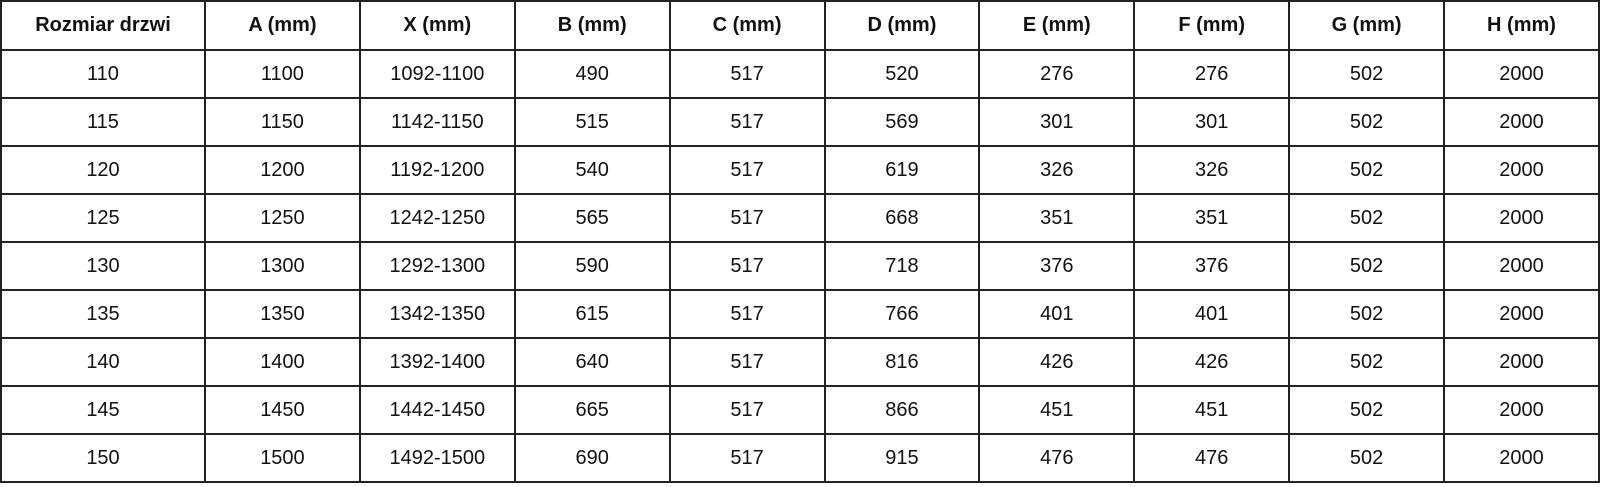 The image size is (1600, 487). Describe the element at coordinates (103, 314) in the screenshot. I see `table-cell: 135` at that location.